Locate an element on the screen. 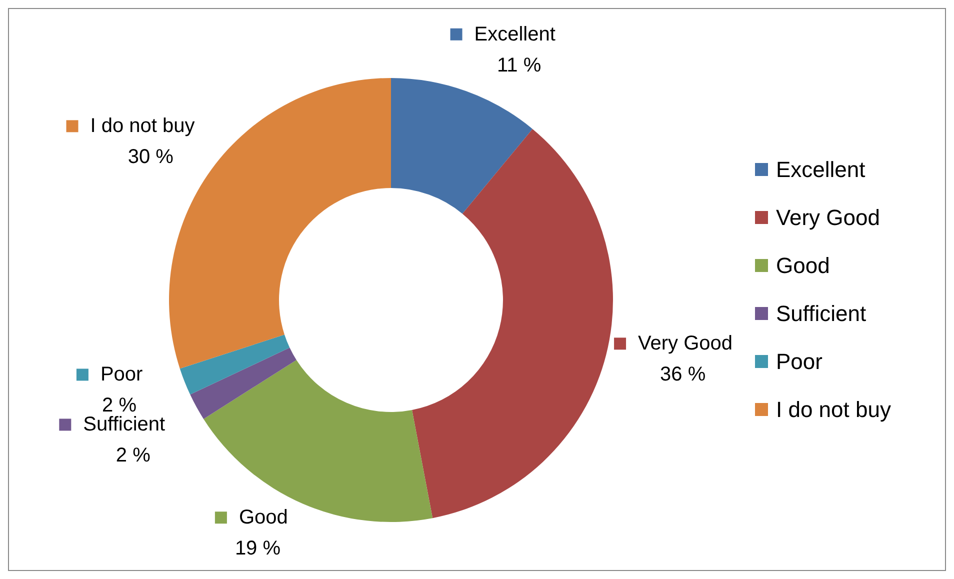 Image resolution: width=954 pixels, height=579 pixels. legend-label: Excellent is located at coordinates (515, 34).